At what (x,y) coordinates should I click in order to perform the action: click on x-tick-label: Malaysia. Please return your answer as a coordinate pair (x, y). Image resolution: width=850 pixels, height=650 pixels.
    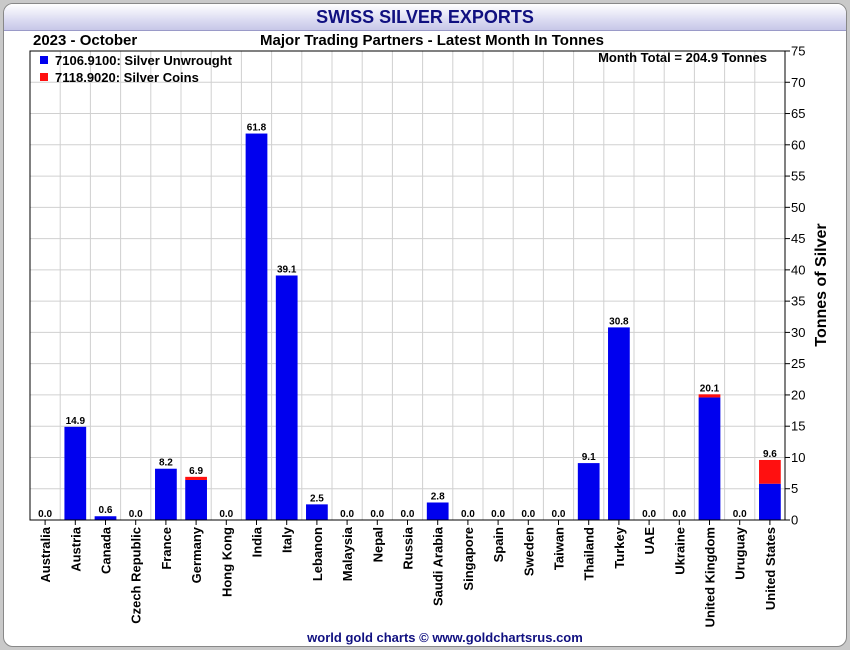
    Looking at the image, I should click on (347, 553).